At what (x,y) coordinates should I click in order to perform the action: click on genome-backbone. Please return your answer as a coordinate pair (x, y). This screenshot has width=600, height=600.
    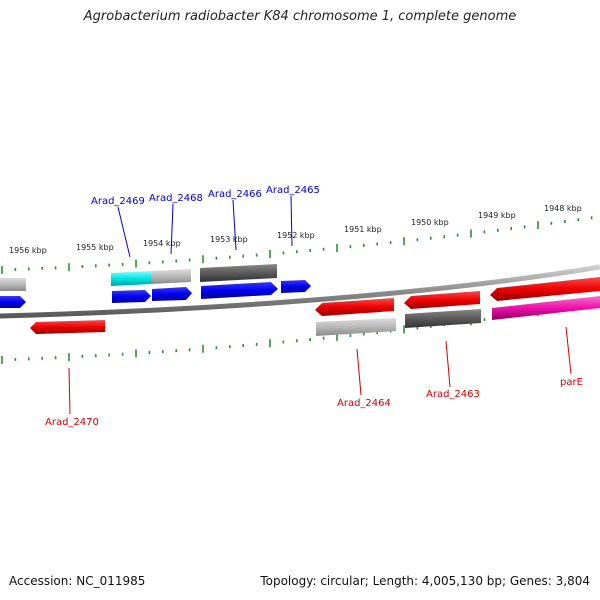
    Looking at the image, I should click on (300, 291).